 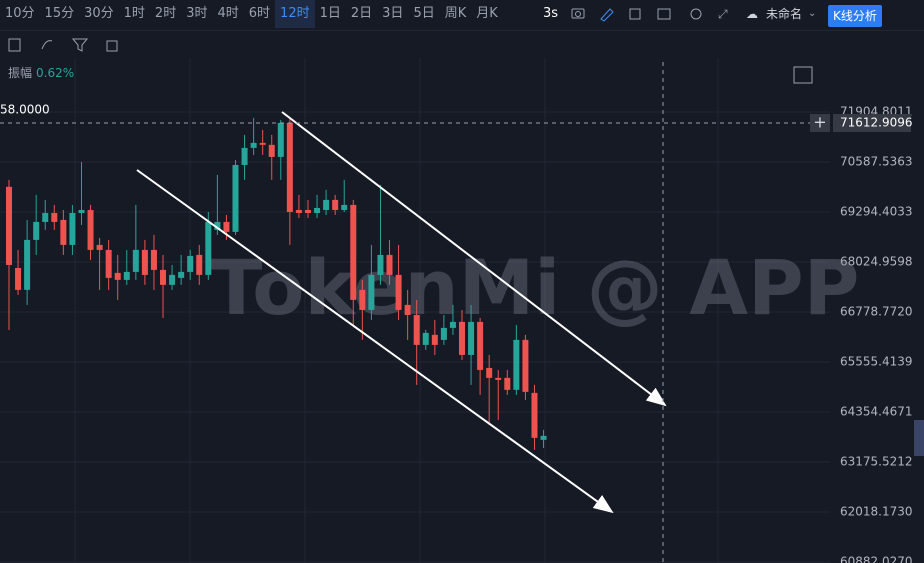 What do you see at coordinates (424, 13) in the screenshot?
I see `interval: 5日` at bounding box center [424, 13].